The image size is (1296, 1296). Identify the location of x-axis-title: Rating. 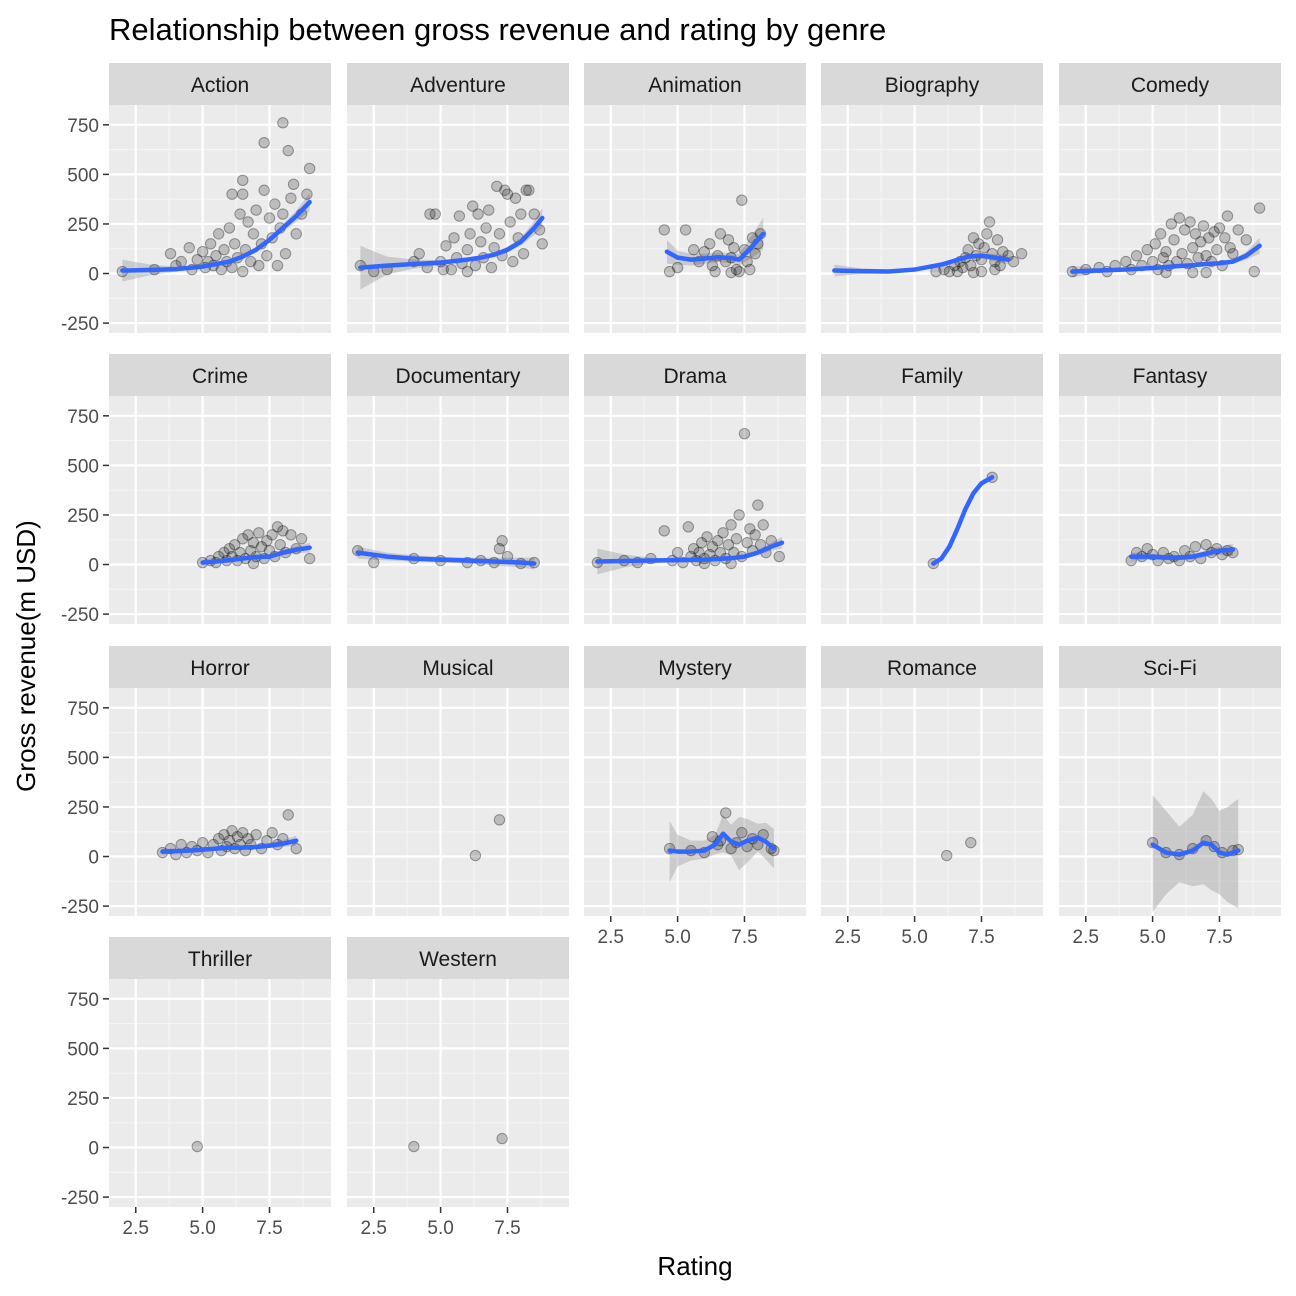
(694, 1266).